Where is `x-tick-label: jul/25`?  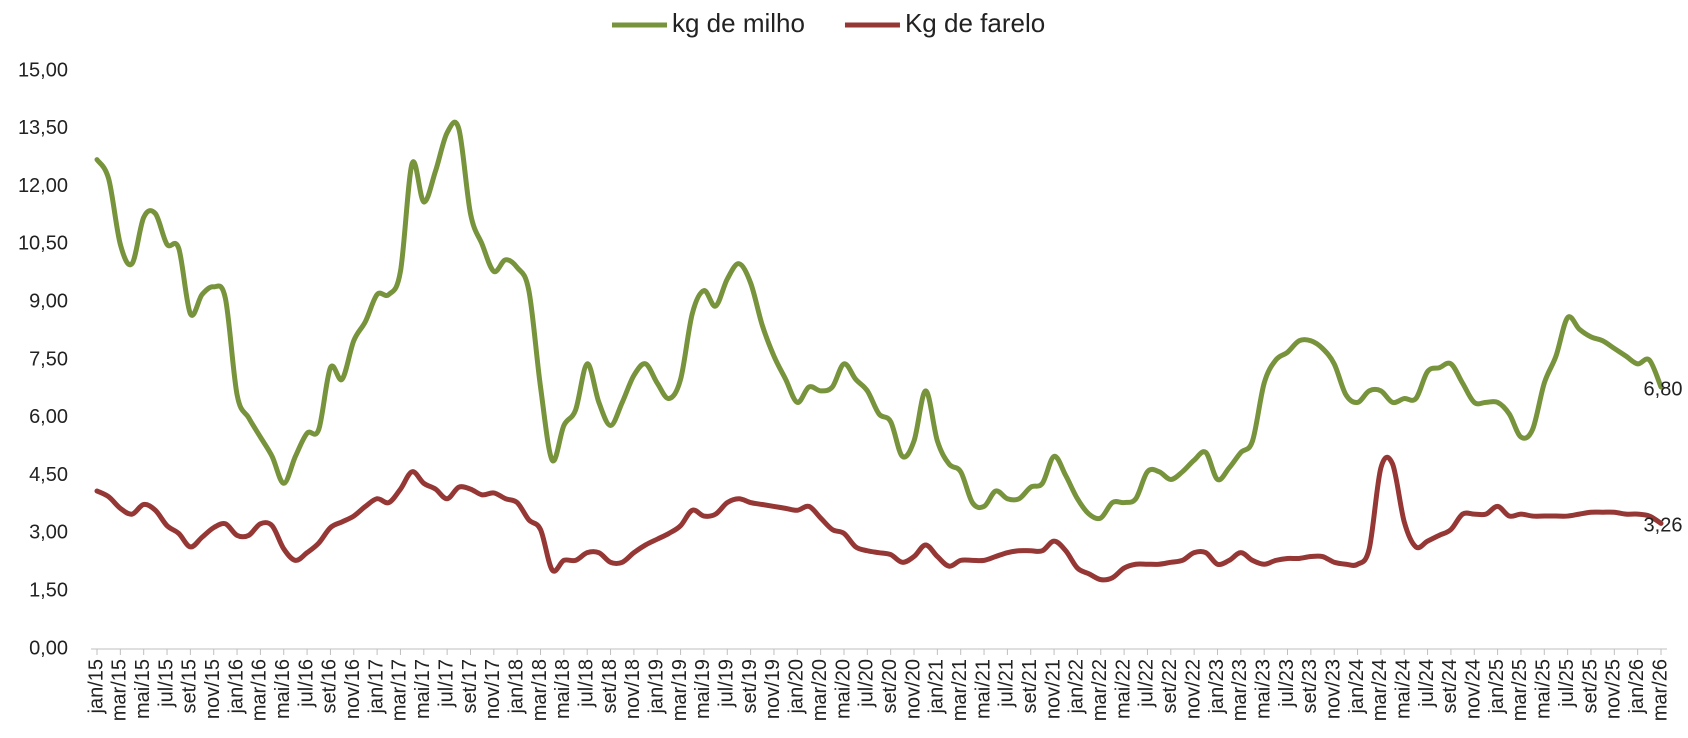
x-tick-label: jul/25 is located at coordinates (1567, 683).